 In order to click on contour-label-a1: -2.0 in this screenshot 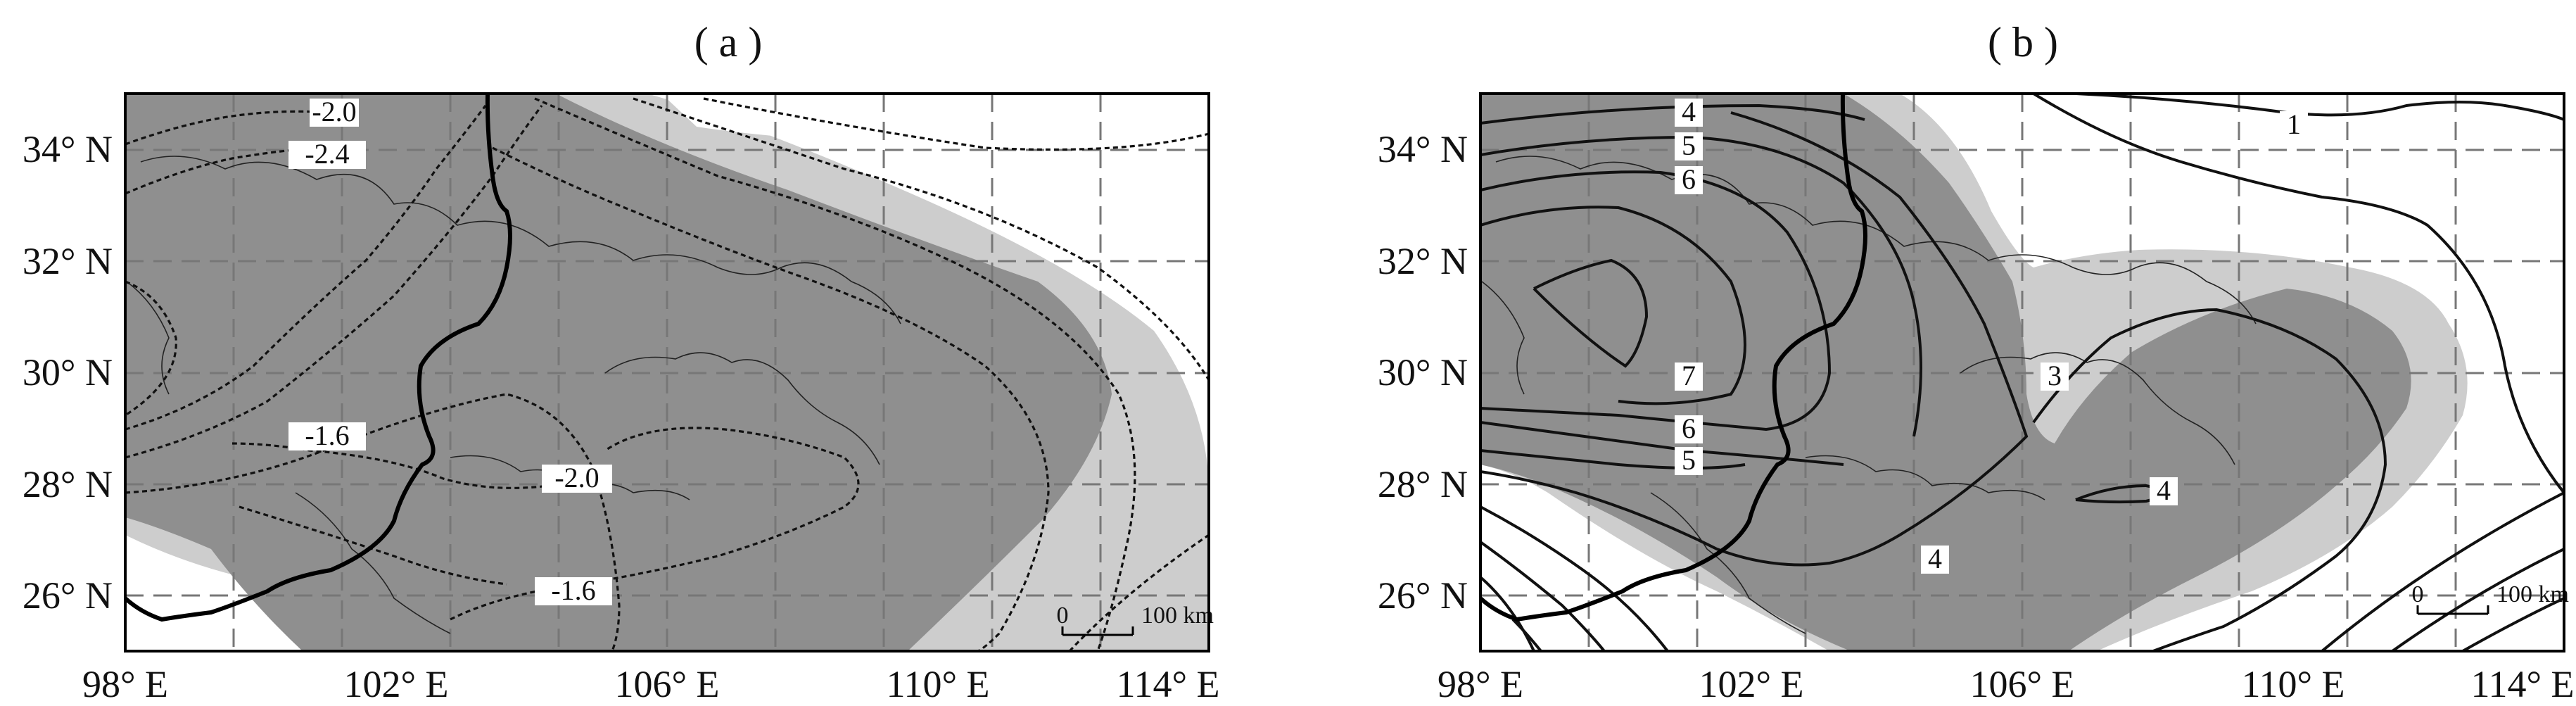, I will do `click(334, 111)`.